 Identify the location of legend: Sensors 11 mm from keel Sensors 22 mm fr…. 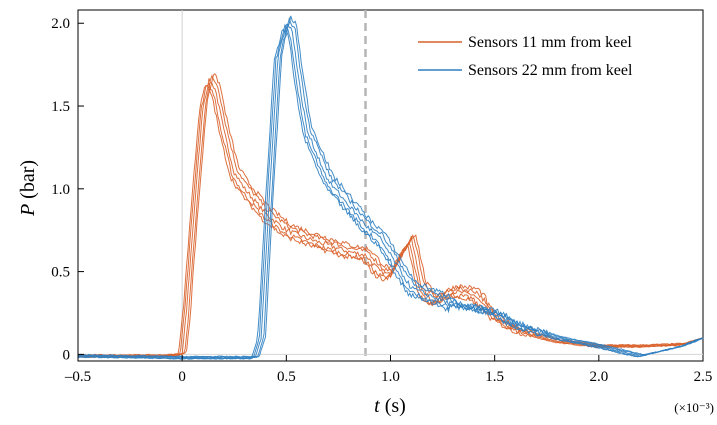
(525, 56).